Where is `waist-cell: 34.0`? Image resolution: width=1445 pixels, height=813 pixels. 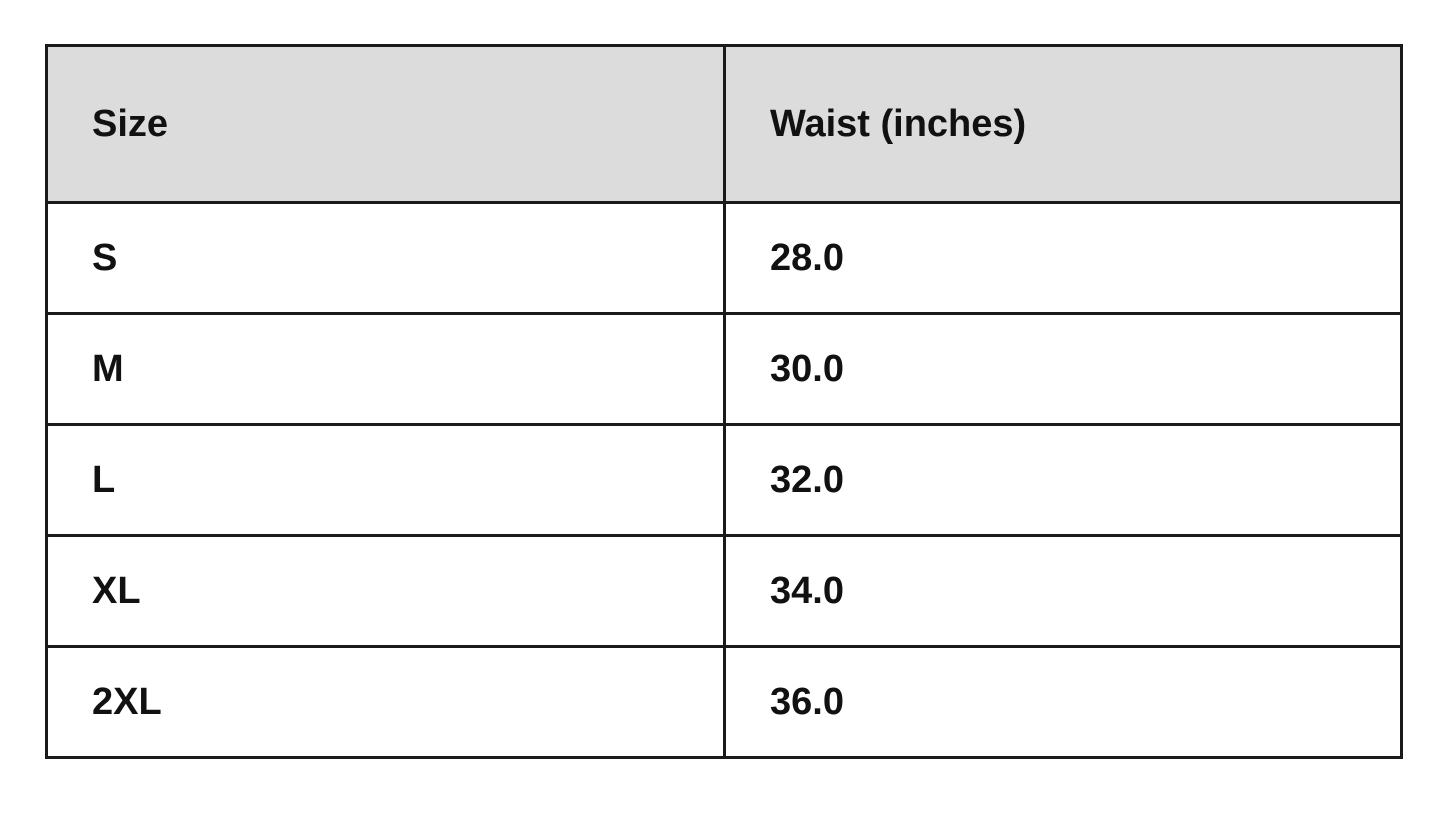
waist-cell: 34.0 is located at coordinates (1063, 591).